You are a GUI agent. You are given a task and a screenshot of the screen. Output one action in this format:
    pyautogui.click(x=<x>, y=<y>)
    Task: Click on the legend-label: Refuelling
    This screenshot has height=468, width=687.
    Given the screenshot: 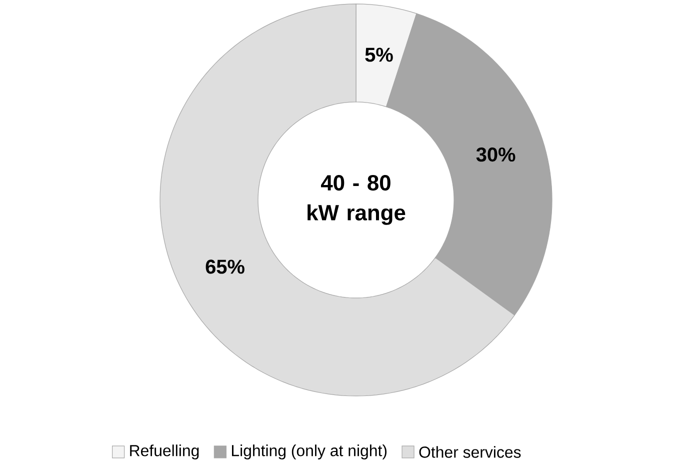 What is the action you would take?
    pyautogui.click(x=164, y=452)
    